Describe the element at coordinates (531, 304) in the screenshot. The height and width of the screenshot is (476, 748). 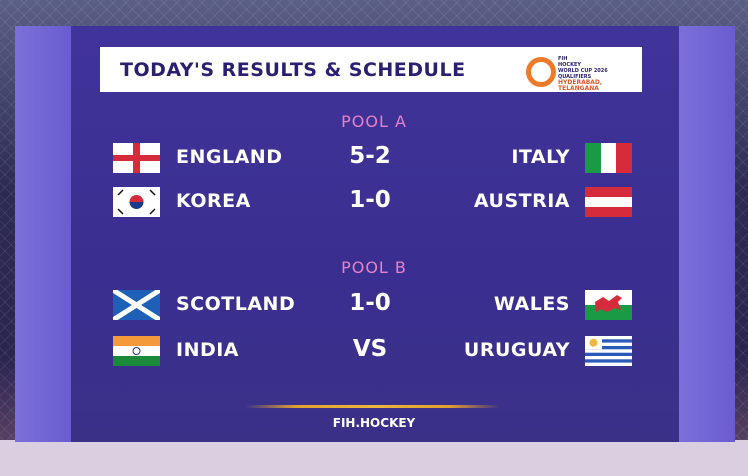
I see `away-team: WALES` at that location.